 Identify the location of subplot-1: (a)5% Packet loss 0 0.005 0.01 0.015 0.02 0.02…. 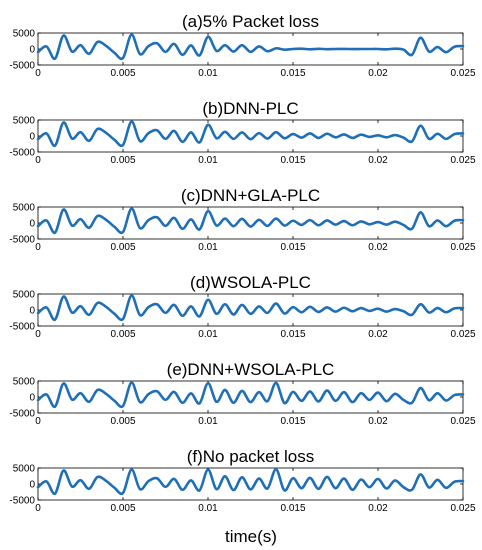
(242, 45).